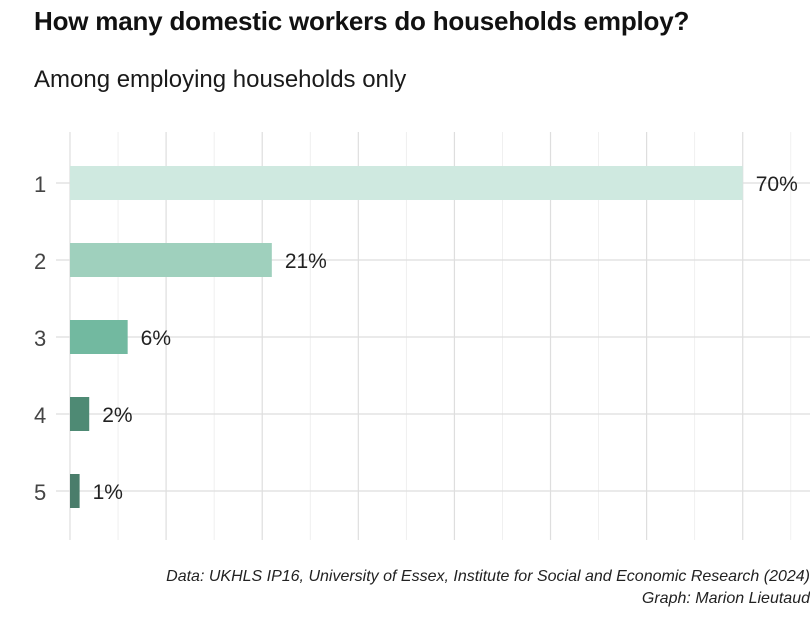 This screenshot has width=810, height=619. I want to click on y-tick-label: 4, so click(40, 415).